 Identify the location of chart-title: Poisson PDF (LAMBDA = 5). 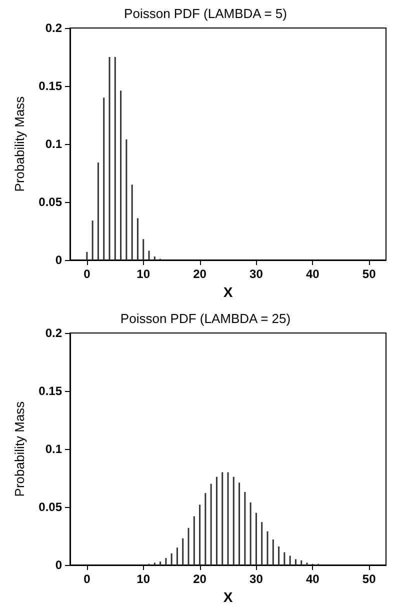
(205, 13).